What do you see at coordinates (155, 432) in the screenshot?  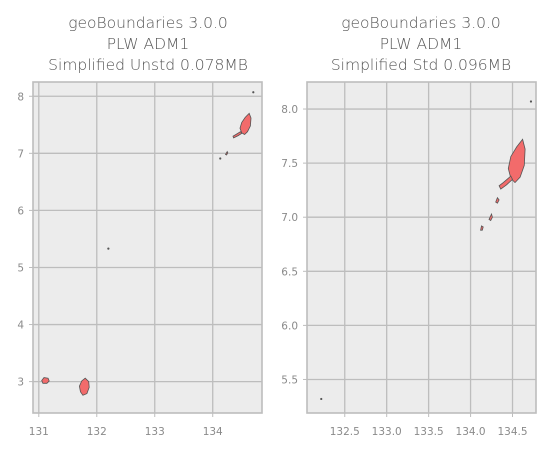 I see `x-tick-label: 133` at bounding box center [155, 432].